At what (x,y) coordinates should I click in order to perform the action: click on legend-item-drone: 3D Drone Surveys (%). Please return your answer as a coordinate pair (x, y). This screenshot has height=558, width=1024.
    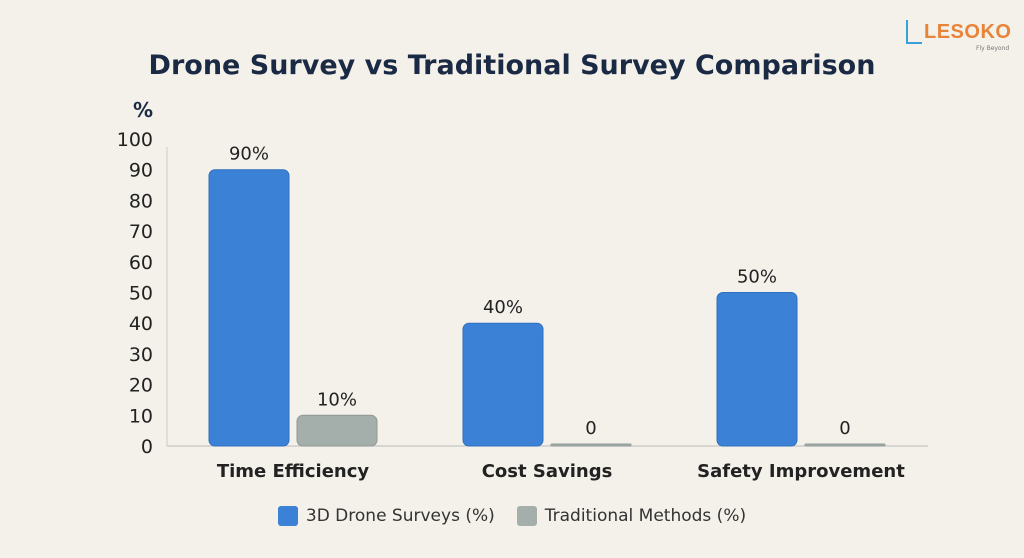
    Looking at the image, I should click on (386, 516).